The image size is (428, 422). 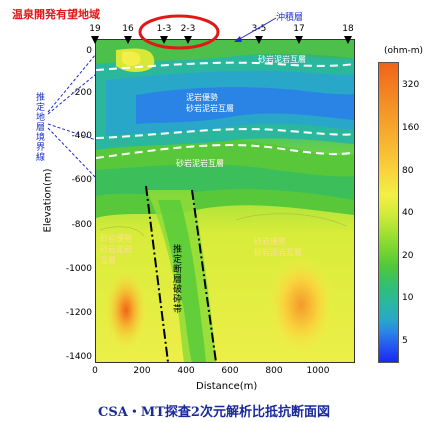 What do you see at coordinates (81, 136) in the screenshot?
I see `y-tick-400: -400` at bounding box center [81, 136].